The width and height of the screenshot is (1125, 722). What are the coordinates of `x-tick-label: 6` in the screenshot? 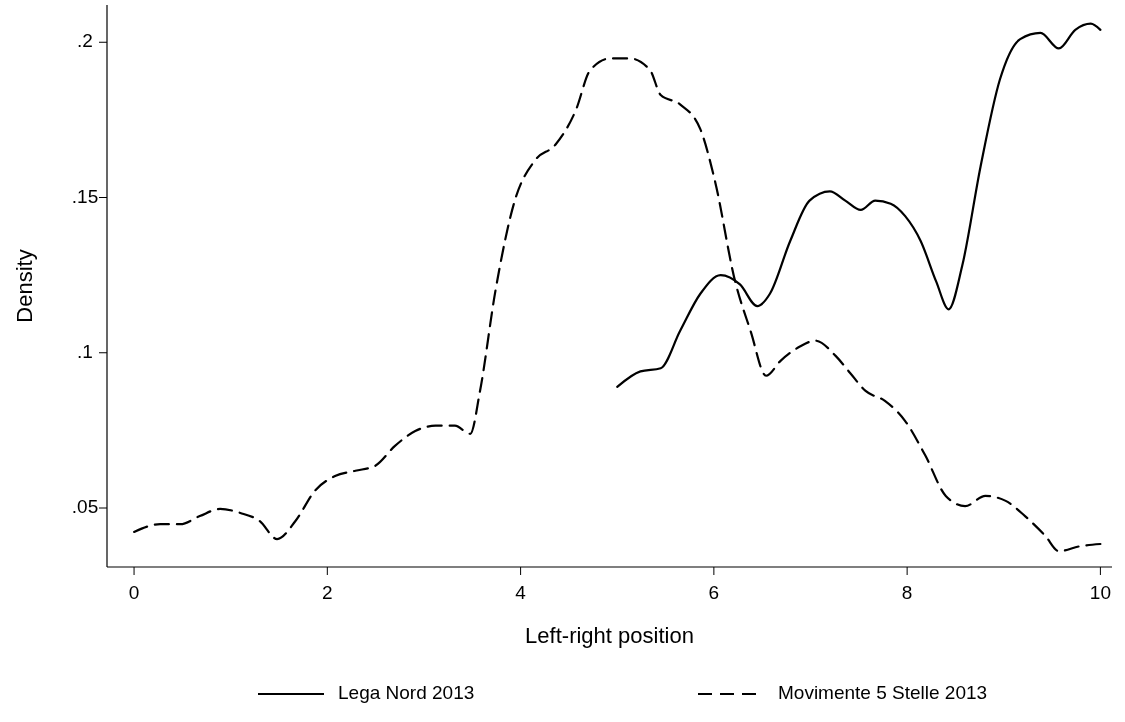 It's located at (714, 592).